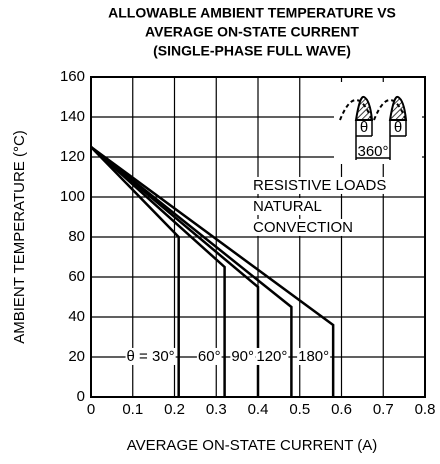 The width and height of the screenshot is (440, 464). I want to click on x-axis-label: AVERAGE ON-STATE CURRENT (A), so click(252, 445).